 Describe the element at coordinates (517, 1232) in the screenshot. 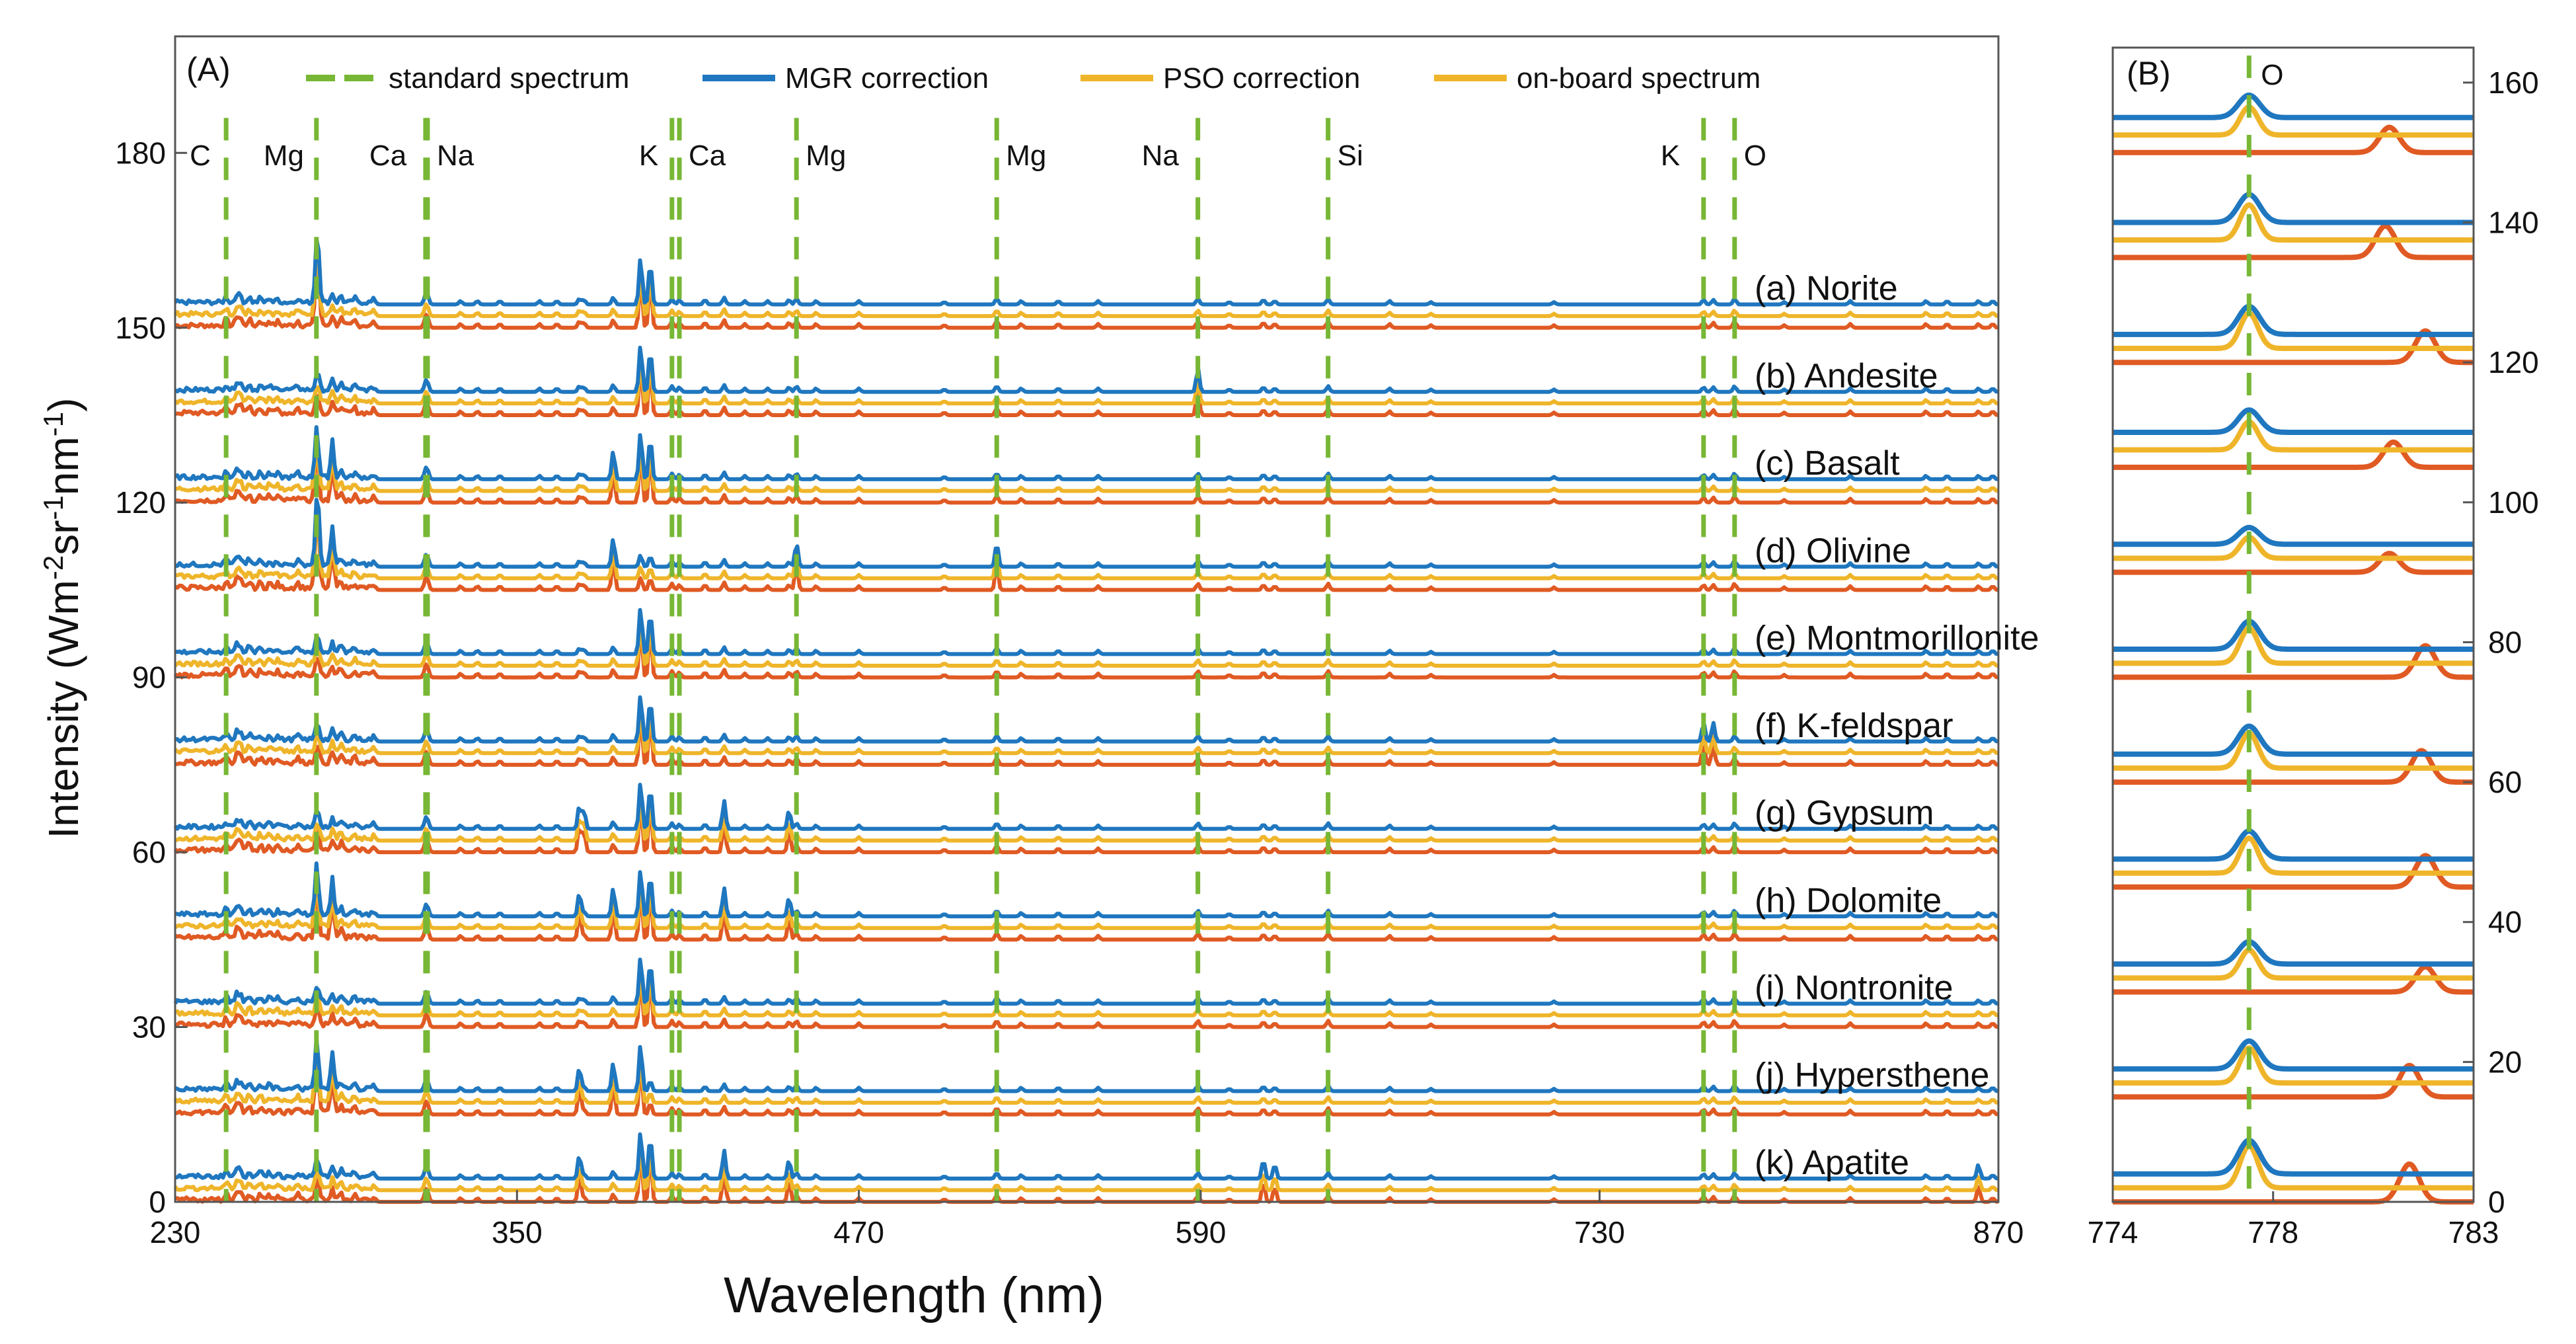

I see `x-tick-label: 350` at that location.